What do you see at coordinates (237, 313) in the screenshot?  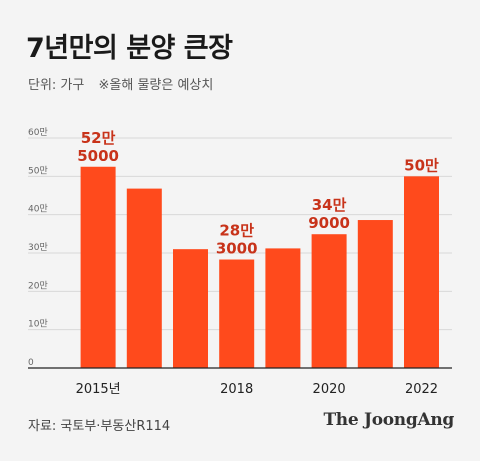 I see `bar-2018` at bounding box center [237, 313].